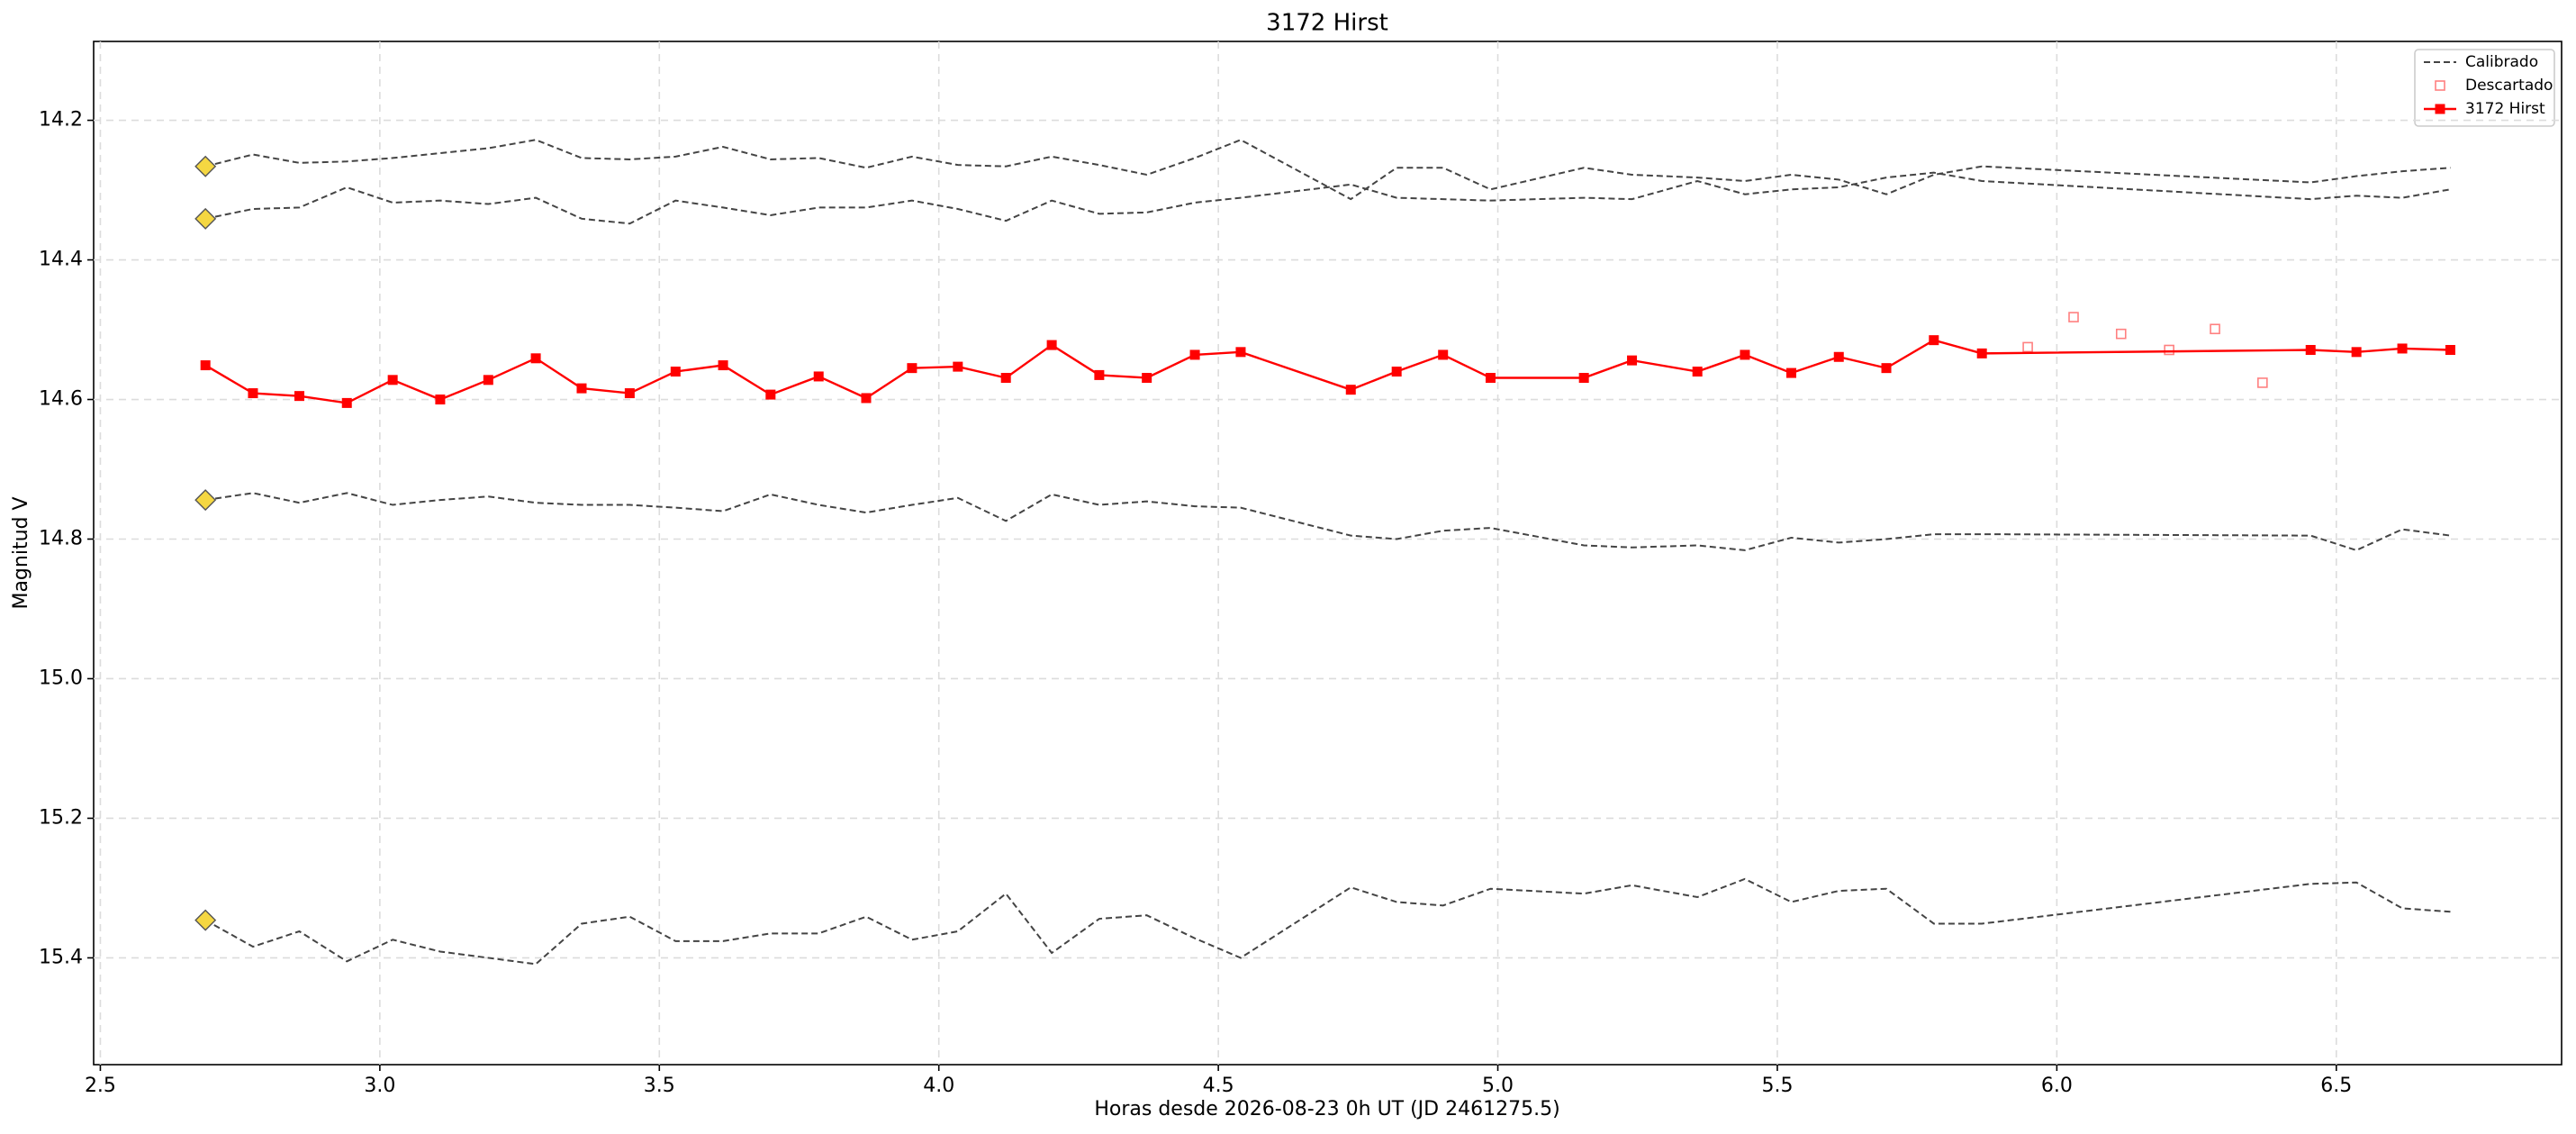 This screenshot has height=1134, width=2576. Describe the element at coordinates (2057, 1086) in the screenshot. I see `x-tick-label: 6.0` at that location.